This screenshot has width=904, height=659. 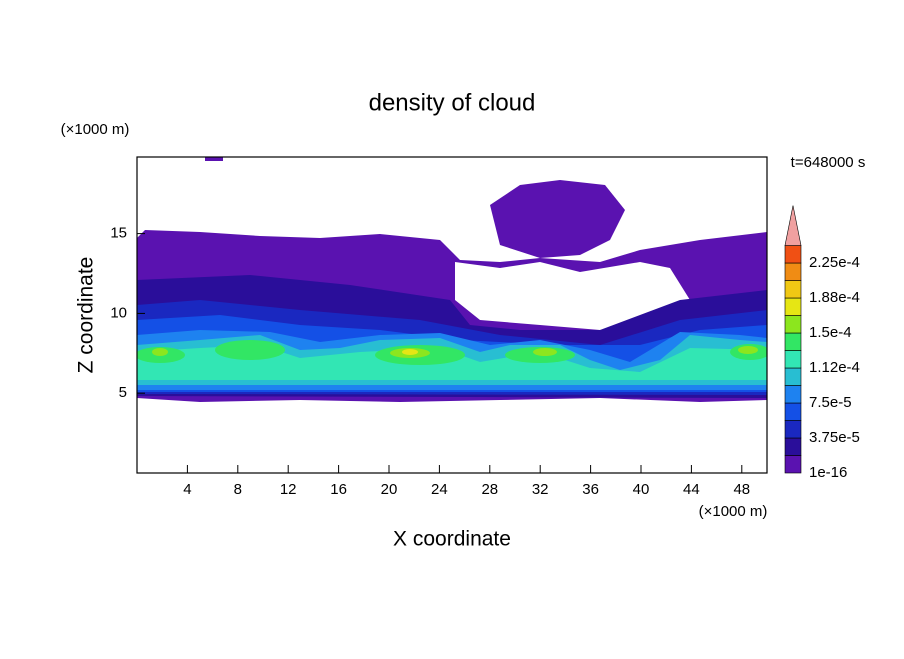 I want to click on x-tick-label: 44, so click(x=691, y=489).